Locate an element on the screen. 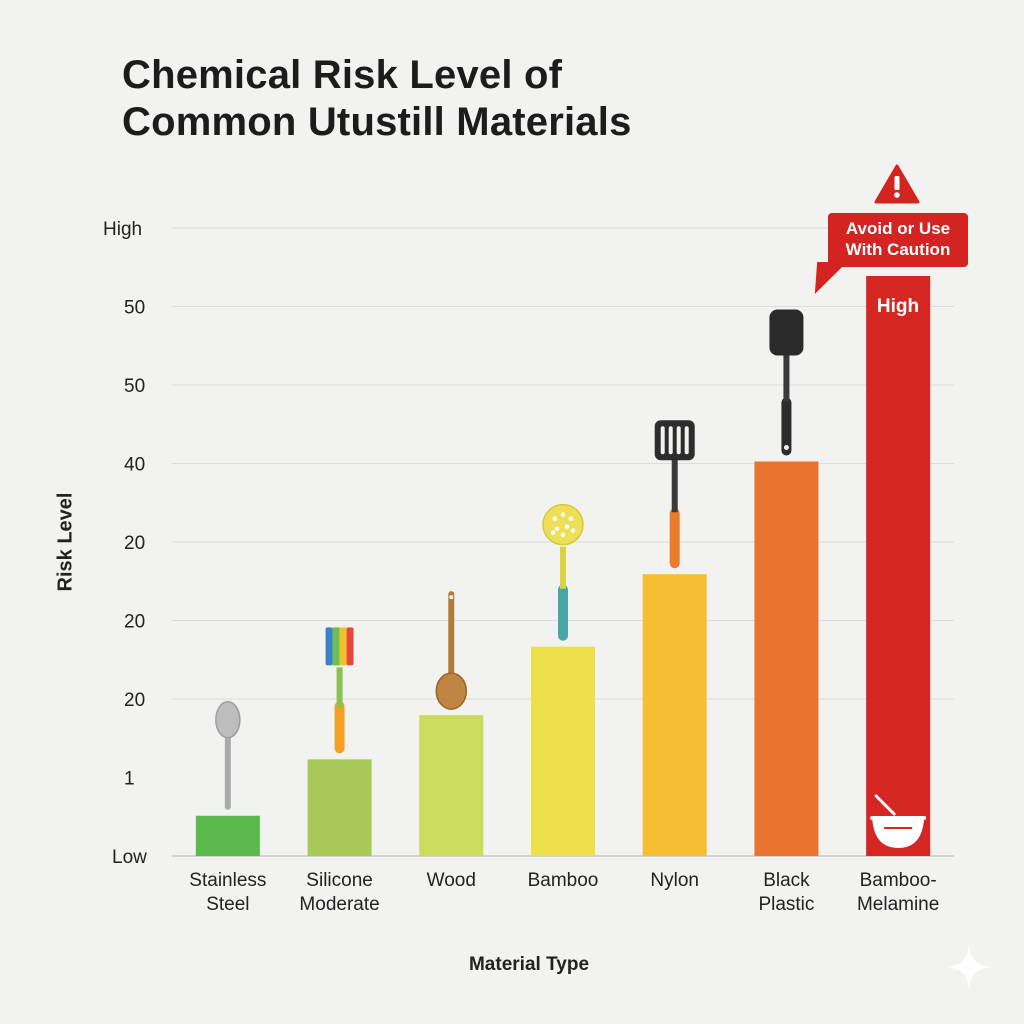 This screenshot has width=1024, height=1024. warning-triangle-icon is located at coordinates (897, 184).